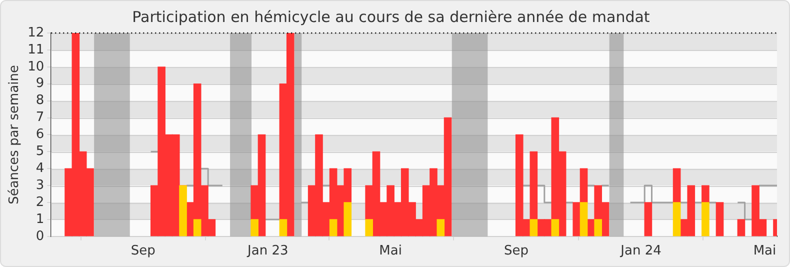  Describe the element at coordinates (40, 236) in the screenshot. I see `y-tick-label: 0` at that location.